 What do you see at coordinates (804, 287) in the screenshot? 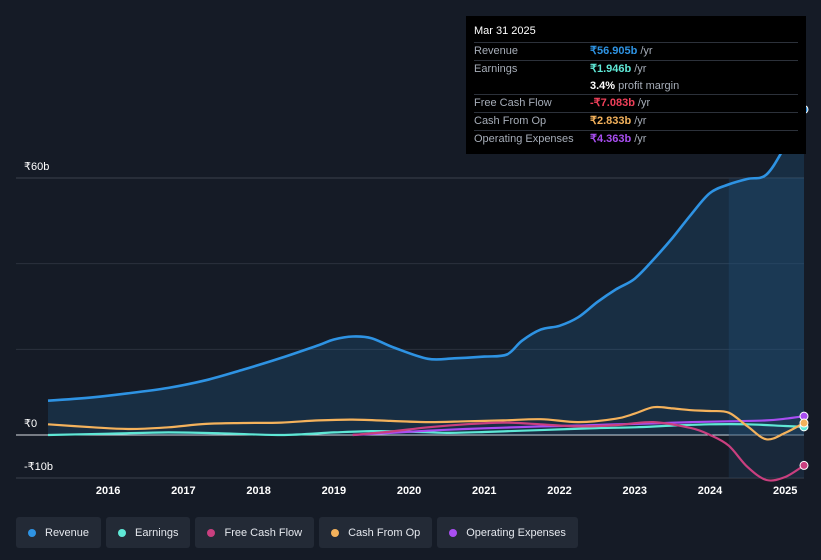
I see `series-end-markers` at bounding box center [804, 287].